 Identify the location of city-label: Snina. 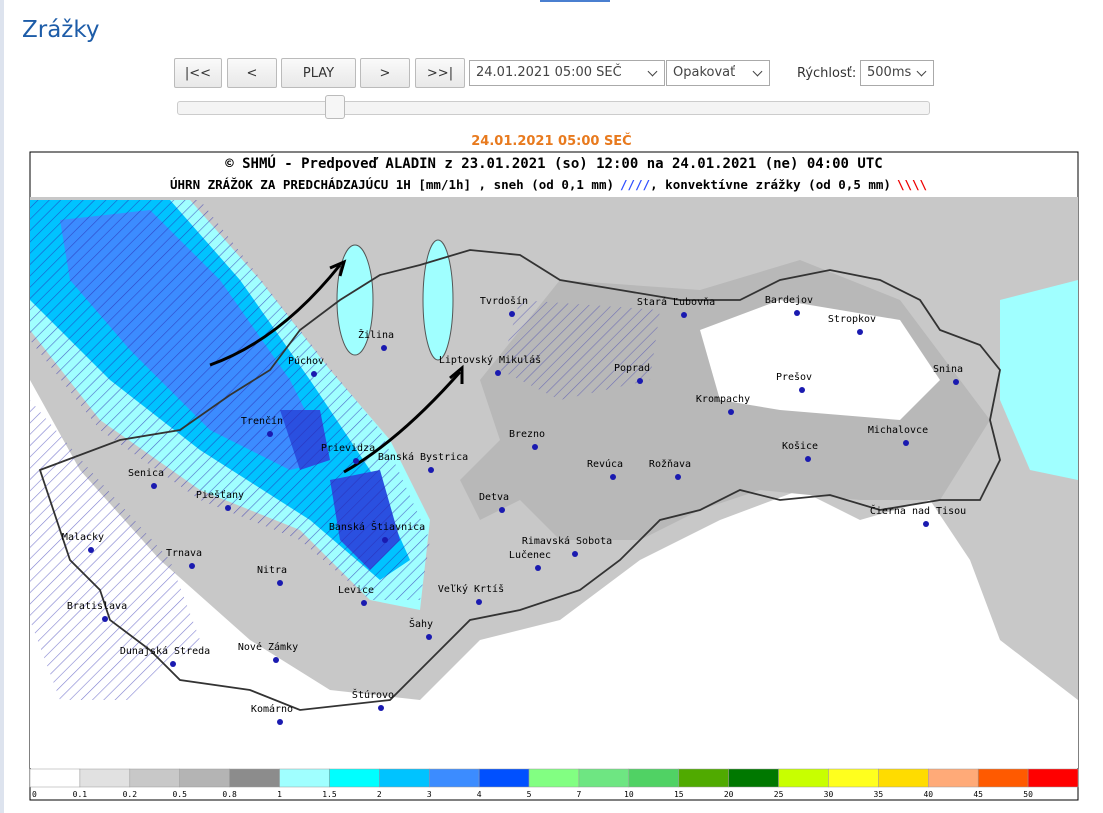
(948, 369).